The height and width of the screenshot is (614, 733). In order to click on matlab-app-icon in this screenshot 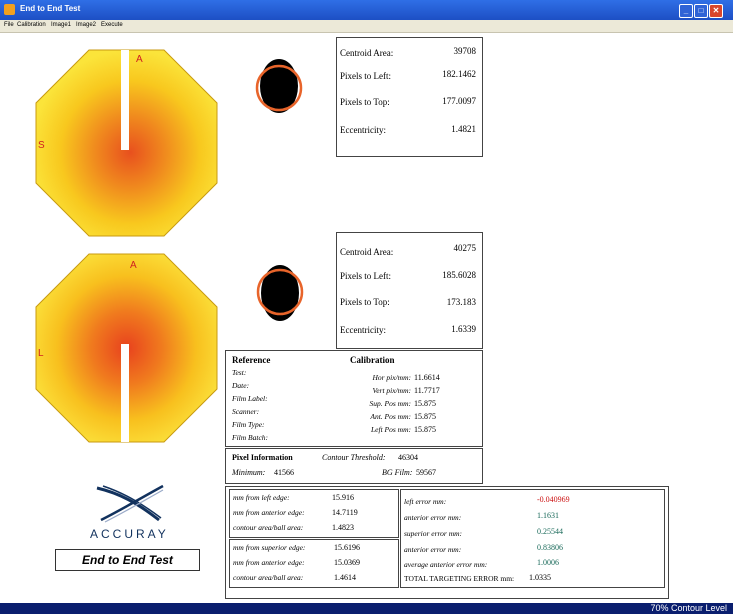, I will do `click(9, 9)`.